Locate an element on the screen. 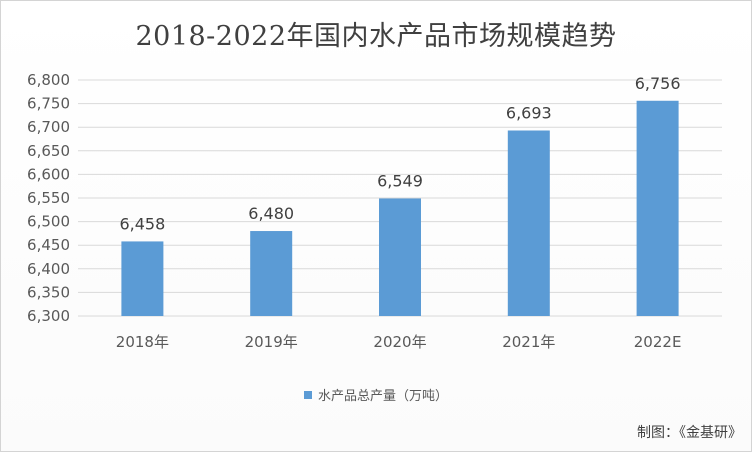 The image size is (752, 452). data-label: 6,480 is located at coordinates (271, 213).